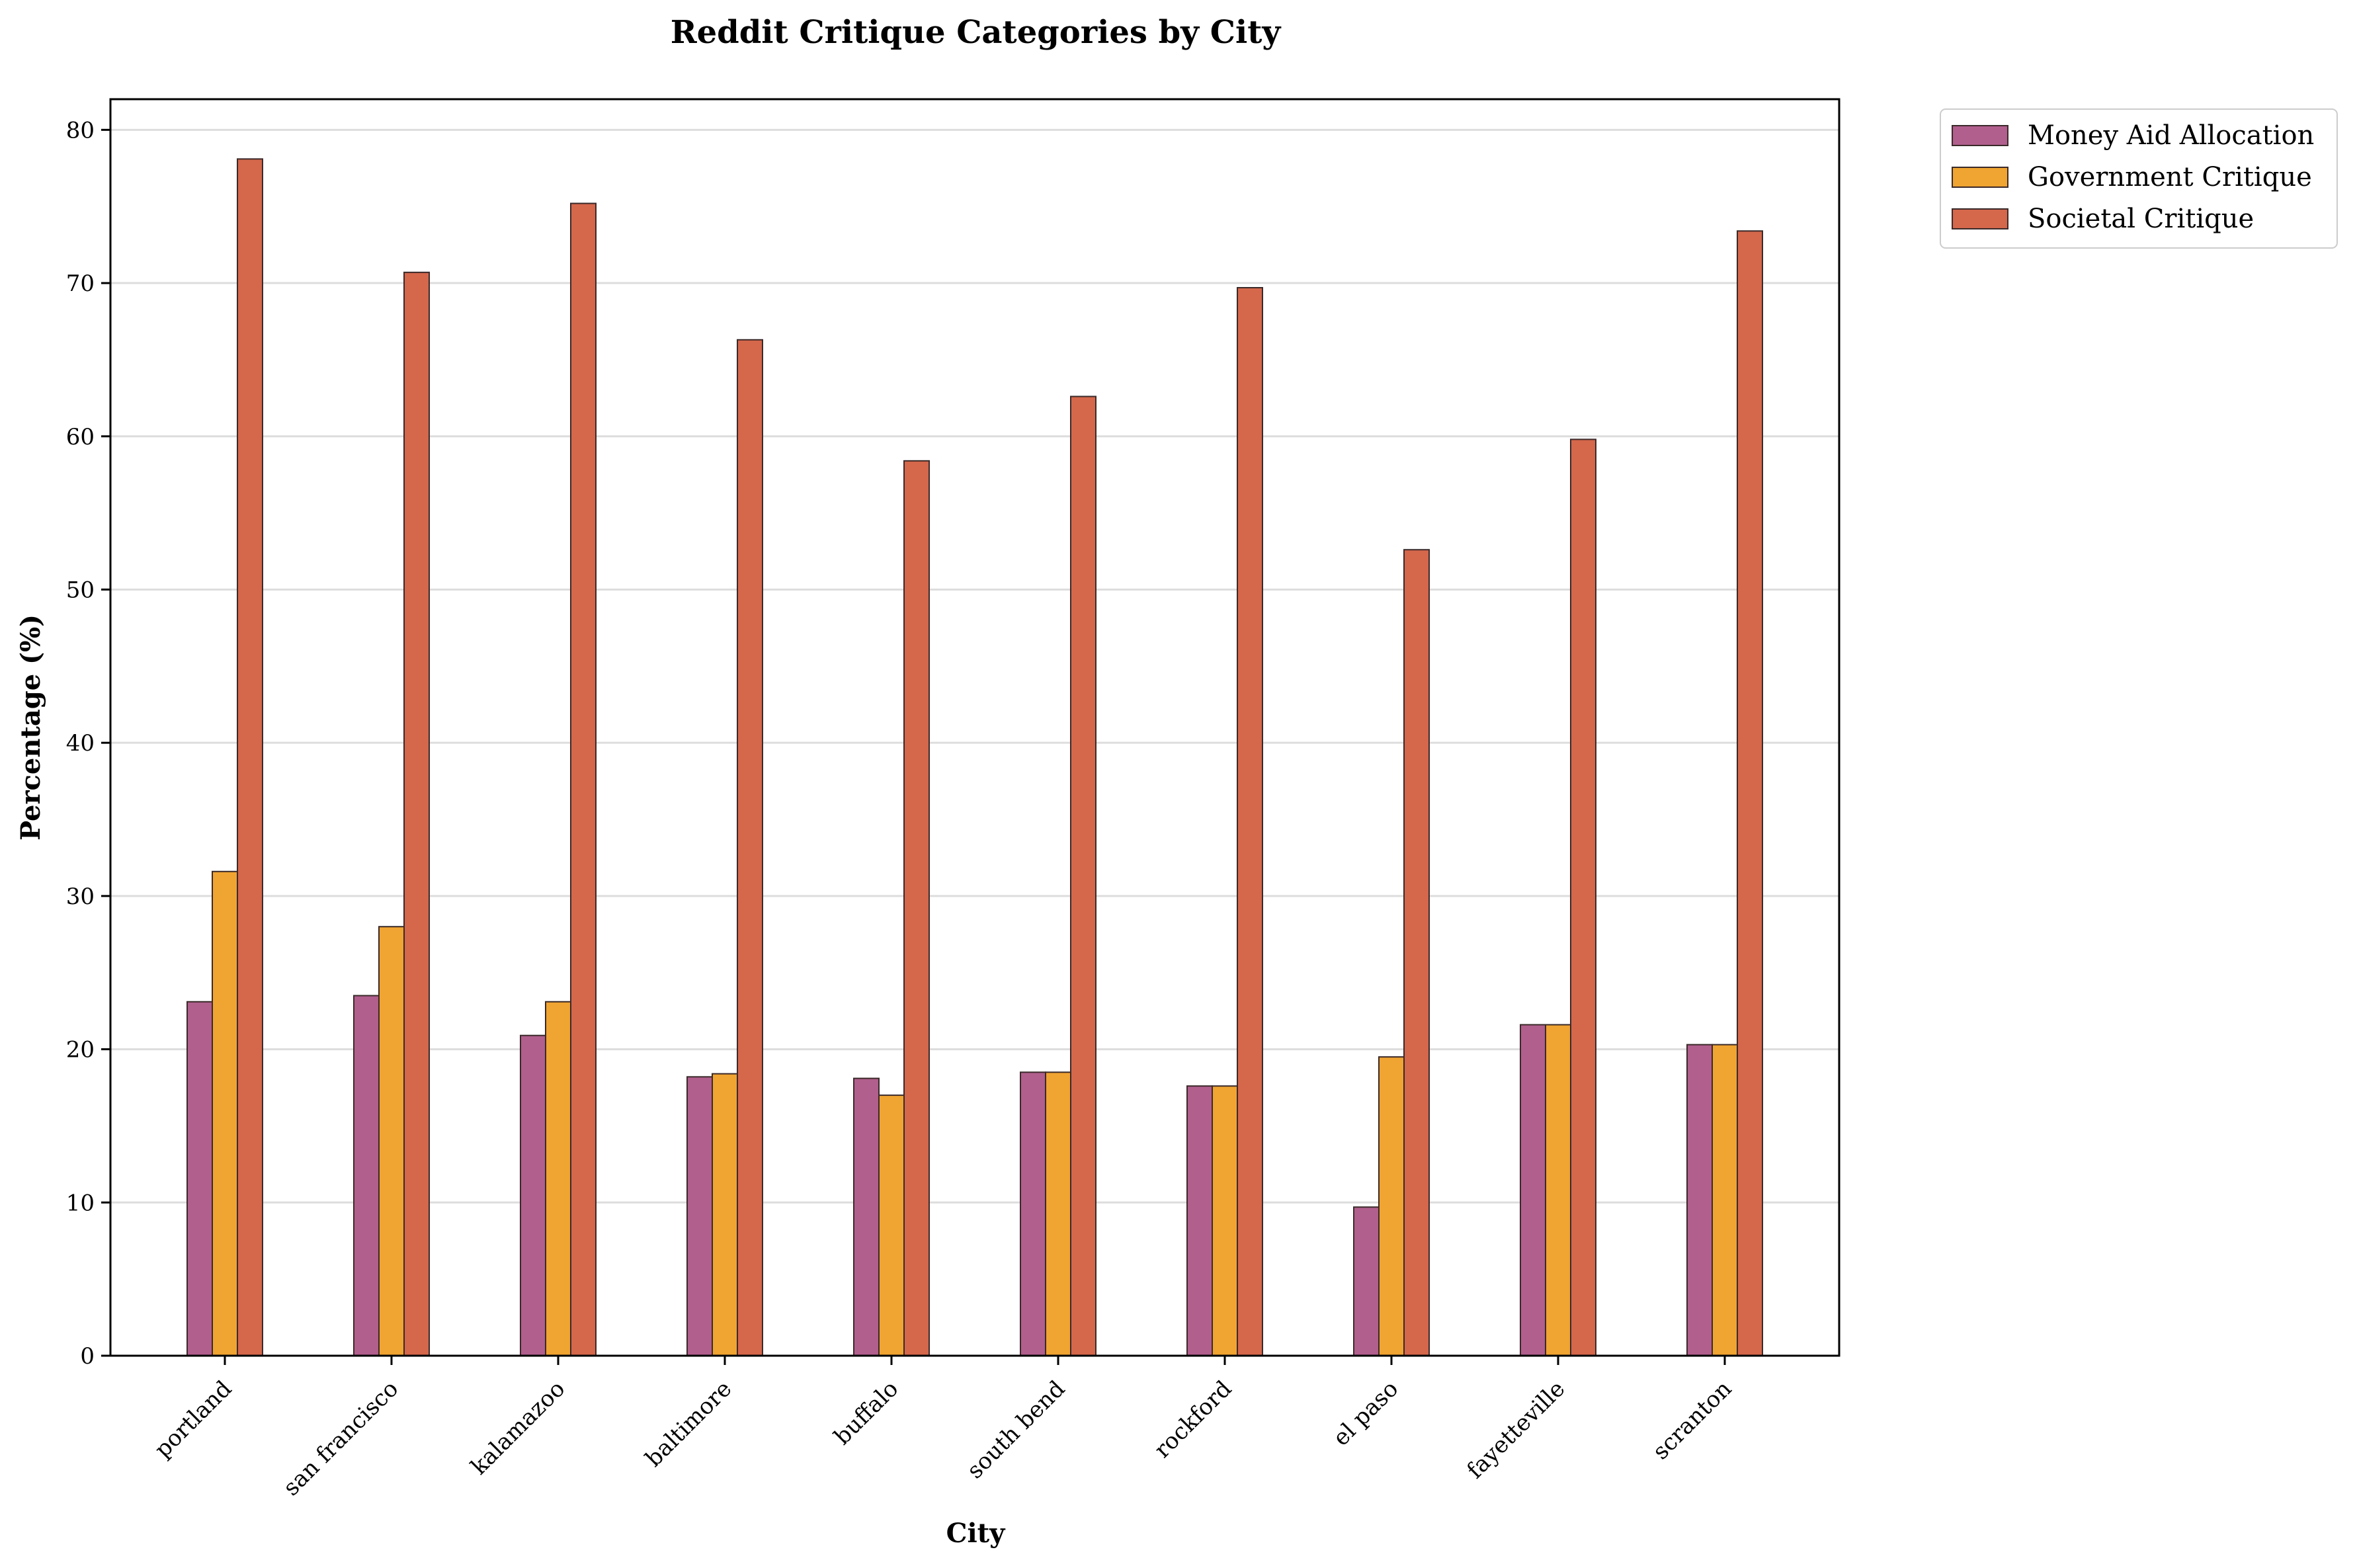 This screenshot has width=2357, height=1568. Describe the element at coordinates (80, 743) in the screenshot. I see `y-tick-label: 40` at that location.